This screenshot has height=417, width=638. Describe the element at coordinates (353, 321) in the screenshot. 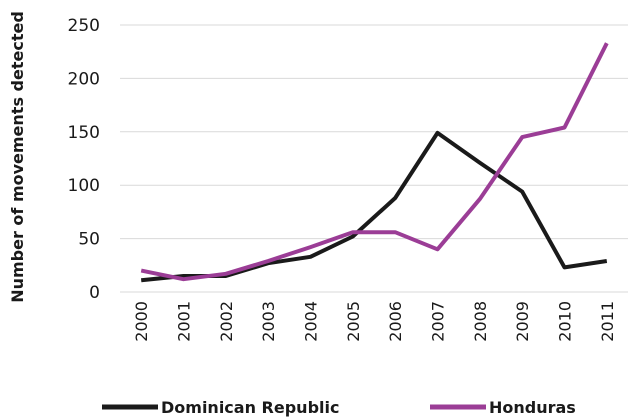

I see `x-tick-label: 2005` at that location.